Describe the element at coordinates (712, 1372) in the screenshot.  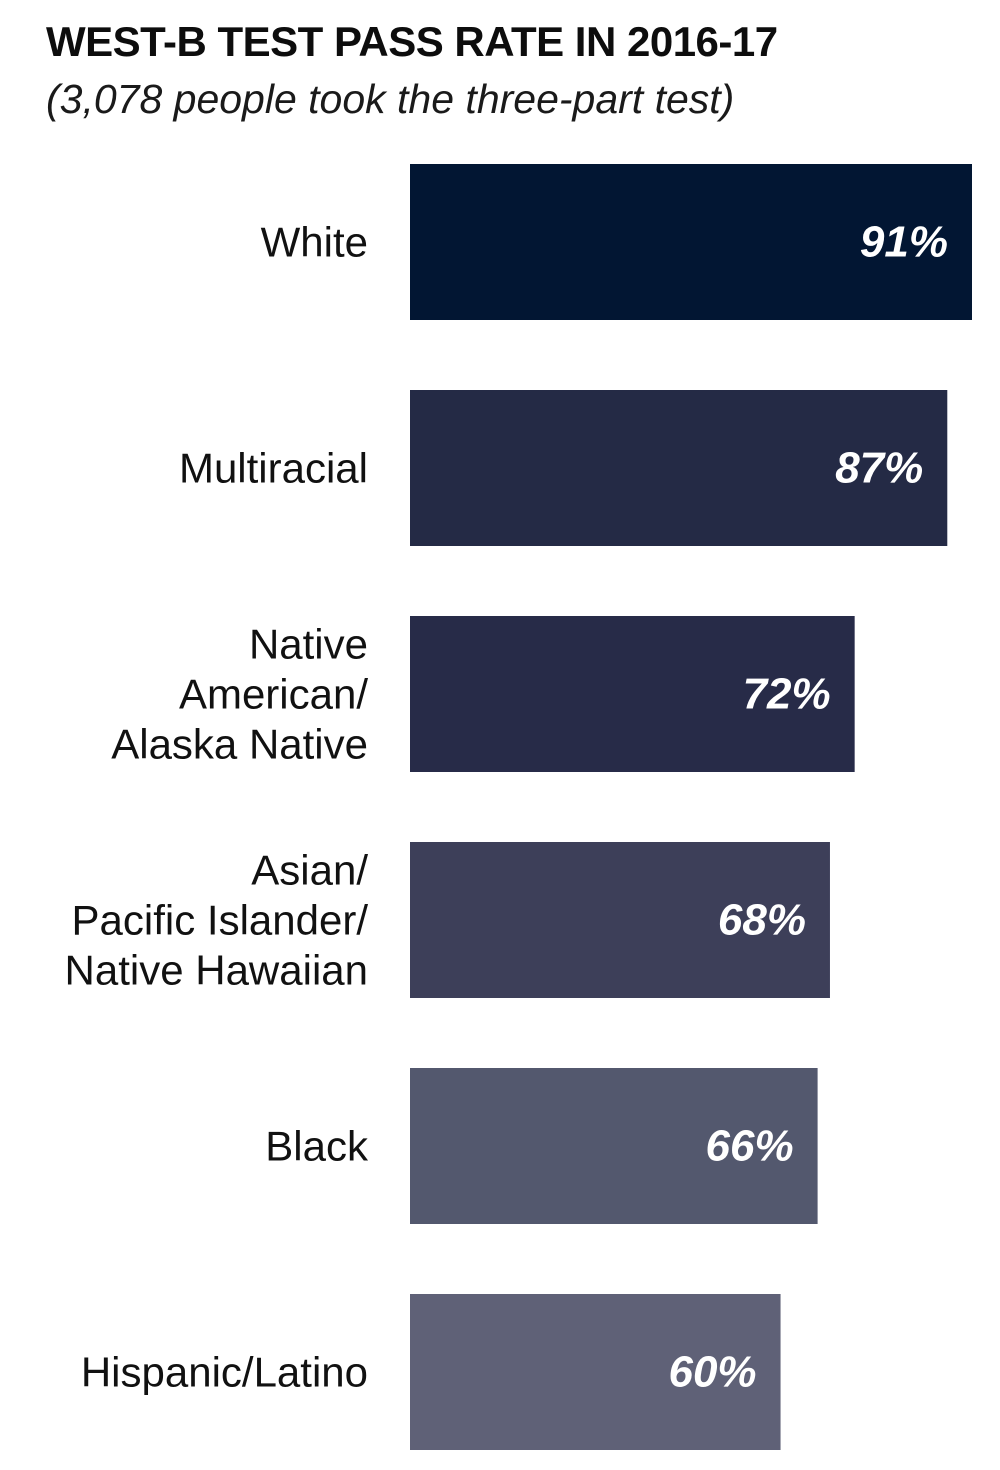
I see `value-label-5: 60%` at that location.